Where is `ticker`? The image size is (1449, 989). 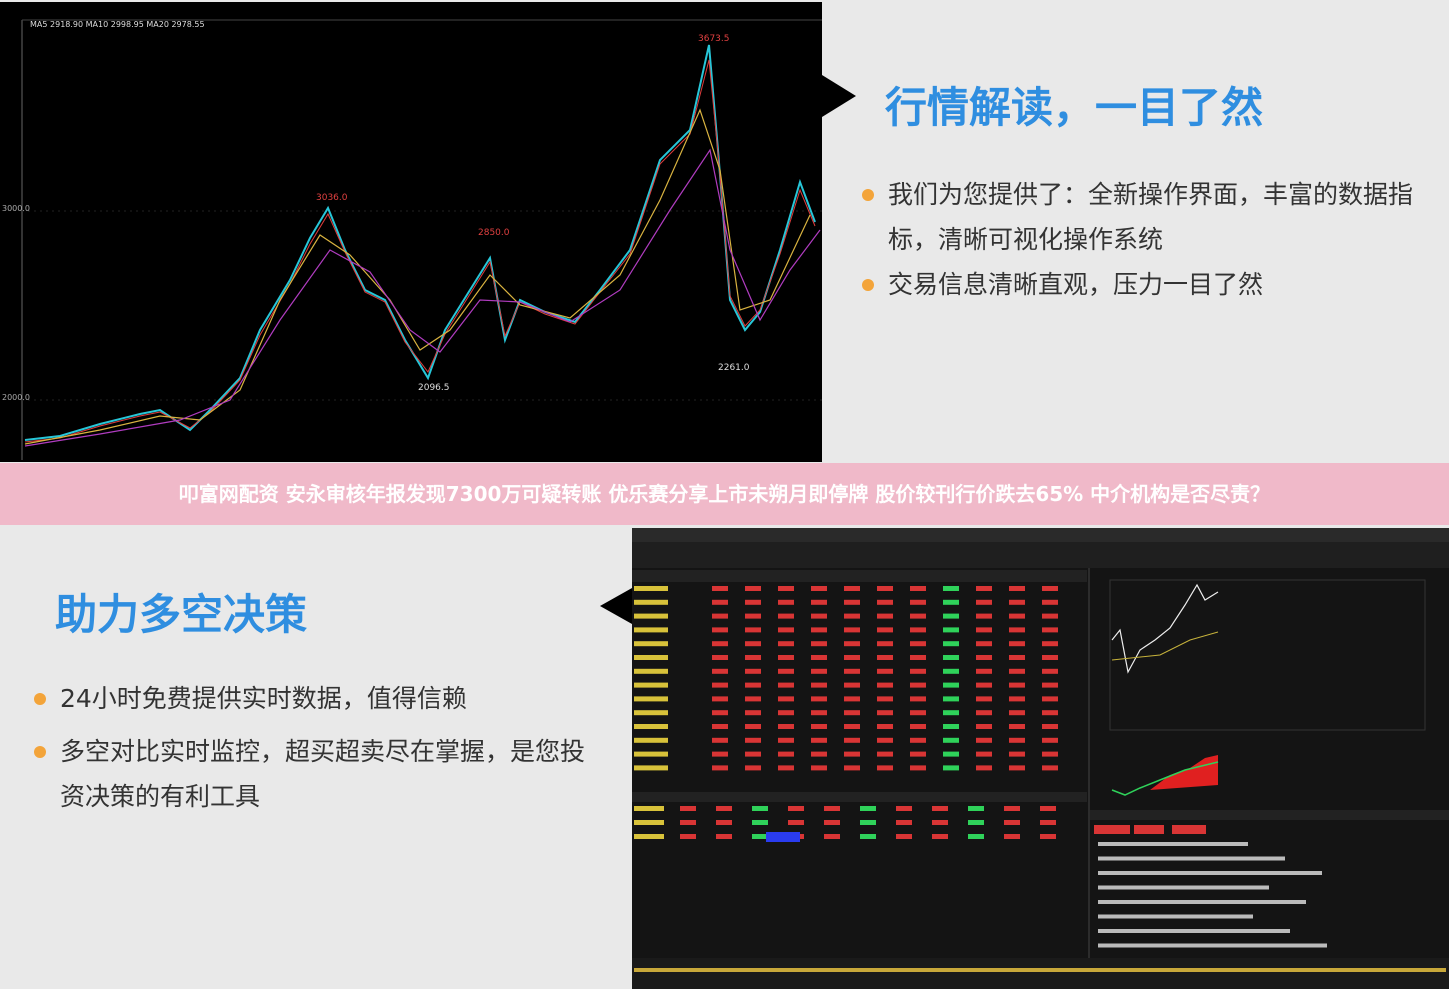
ticker is located at coordinates (1040, 970).